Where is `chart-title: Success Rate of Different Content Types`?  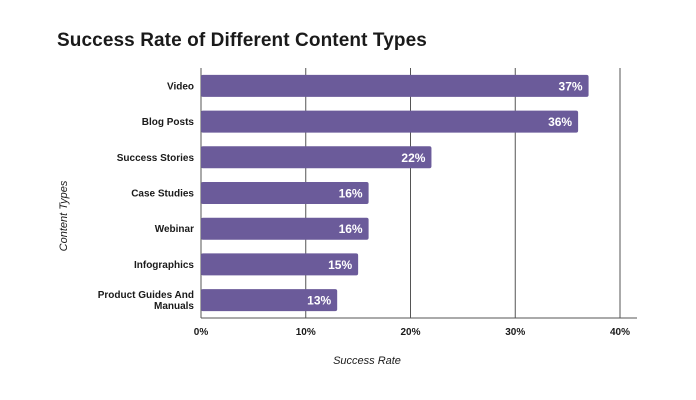 chart-title: Success Rate of Different Content Types is located at coordinates (242, 40).